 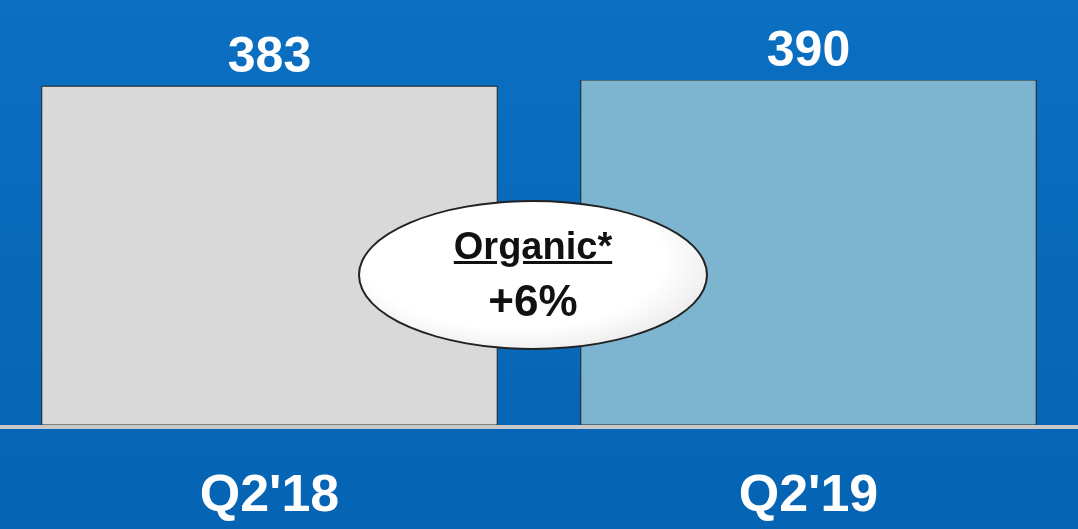 I want to click on data-label: 383, so click(x=269, y=55).